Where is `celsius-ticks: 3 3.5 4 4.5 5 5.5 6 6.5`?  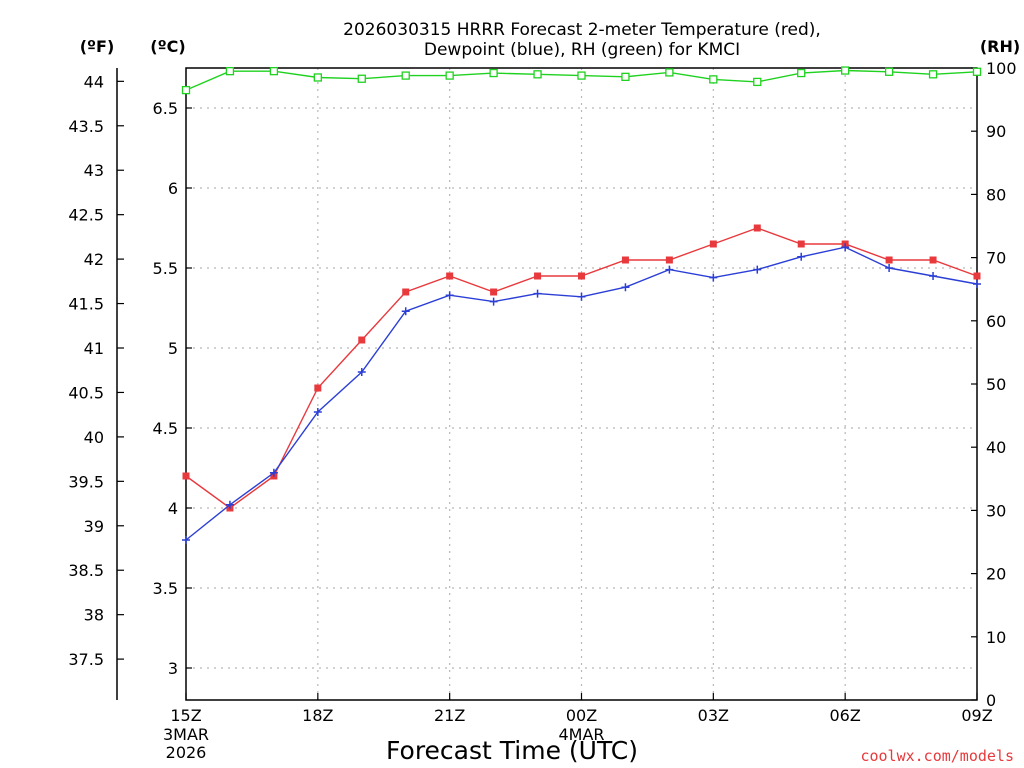
celsius-ticks: 3 3.5 4 4.5 5 5.5 6 6.5 is located at coordinates (172, 388).